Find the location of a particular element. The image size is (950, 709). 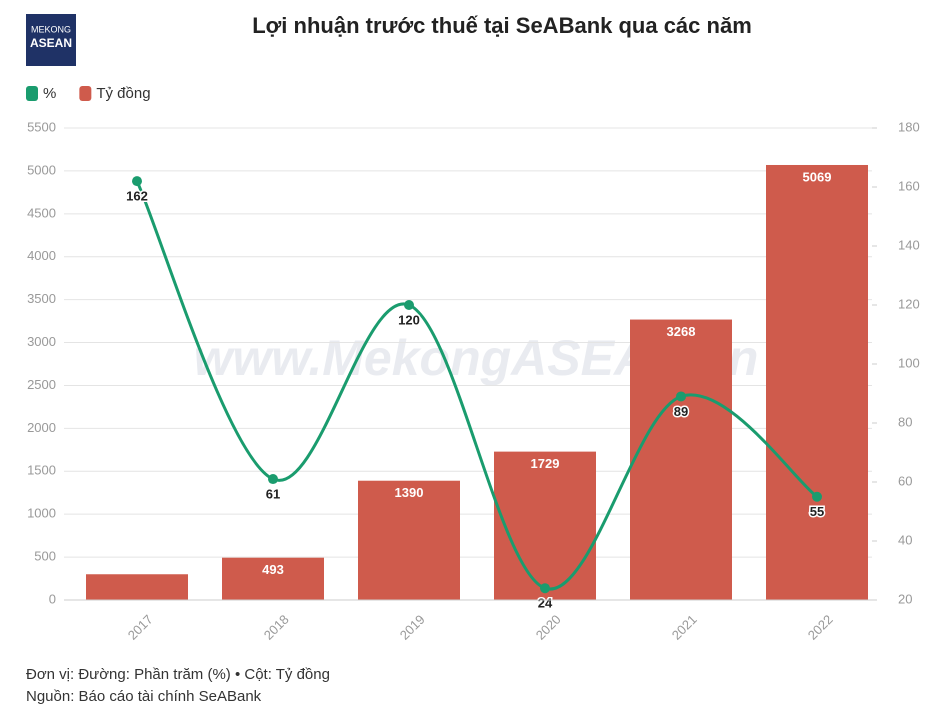

y-tick-label: 2000 is located at coordinates (41, 427).